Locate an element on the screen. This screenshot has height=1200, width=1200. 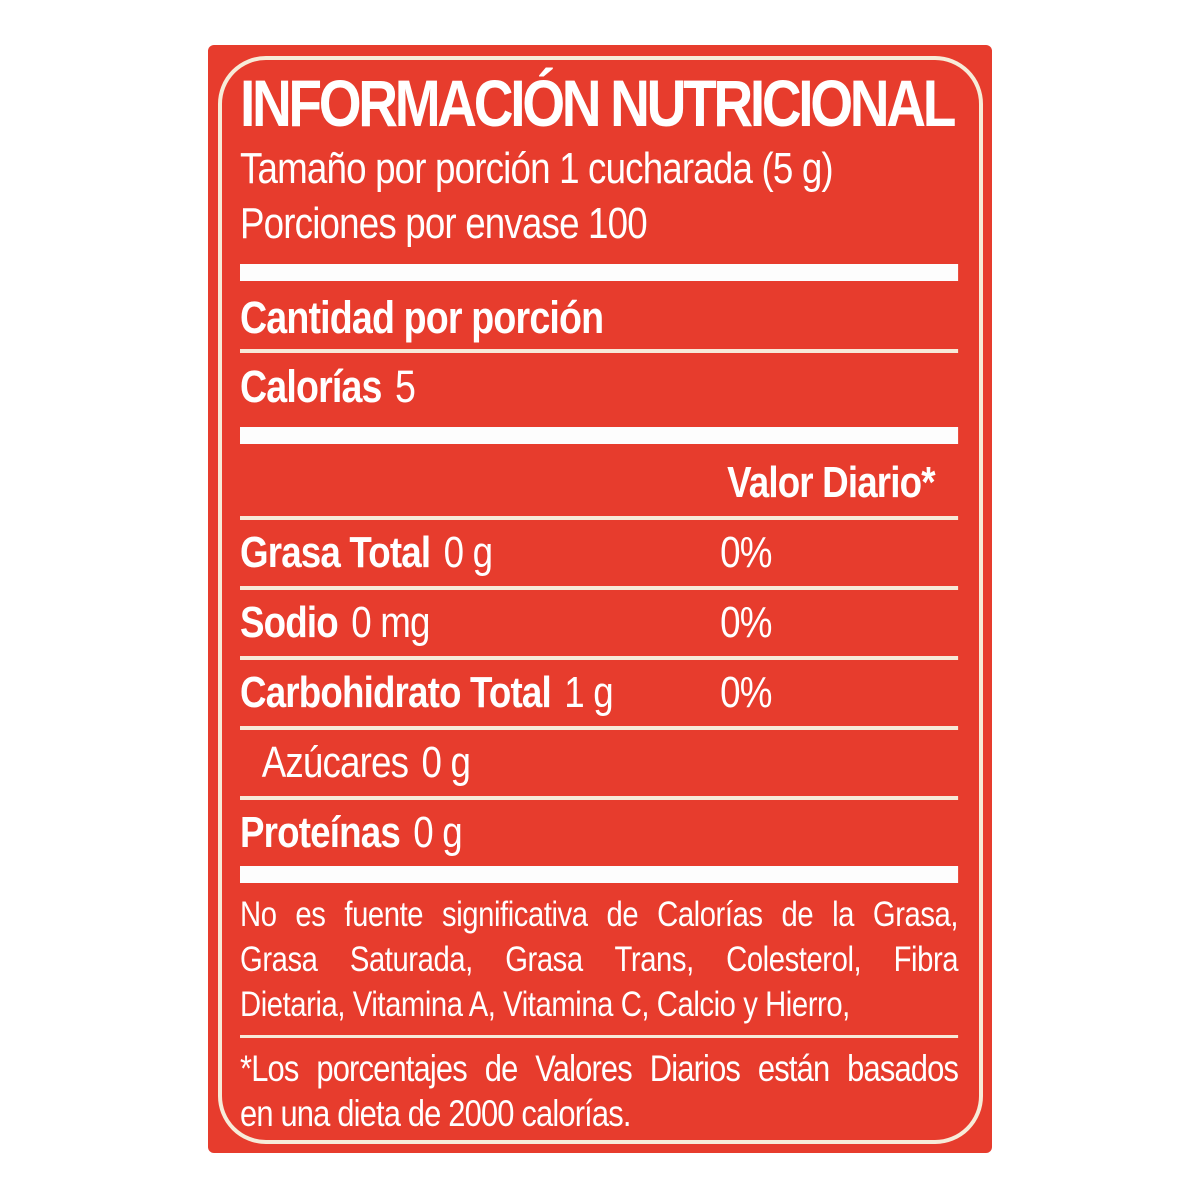
footnote-line: en una dieta de 2000 calorías. is located at coordinates (435, 1113).